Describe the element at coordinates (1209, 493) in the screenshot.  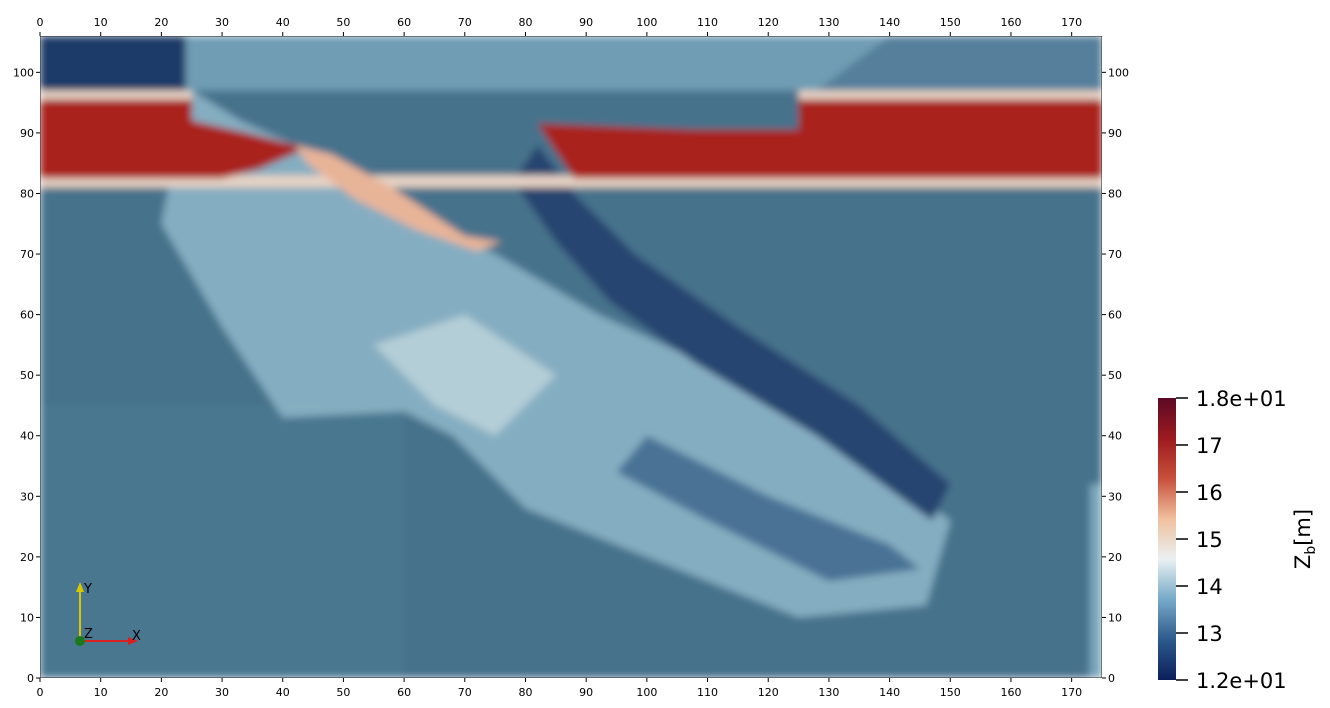
I see `colorbar-tick-label: 16` at that location.